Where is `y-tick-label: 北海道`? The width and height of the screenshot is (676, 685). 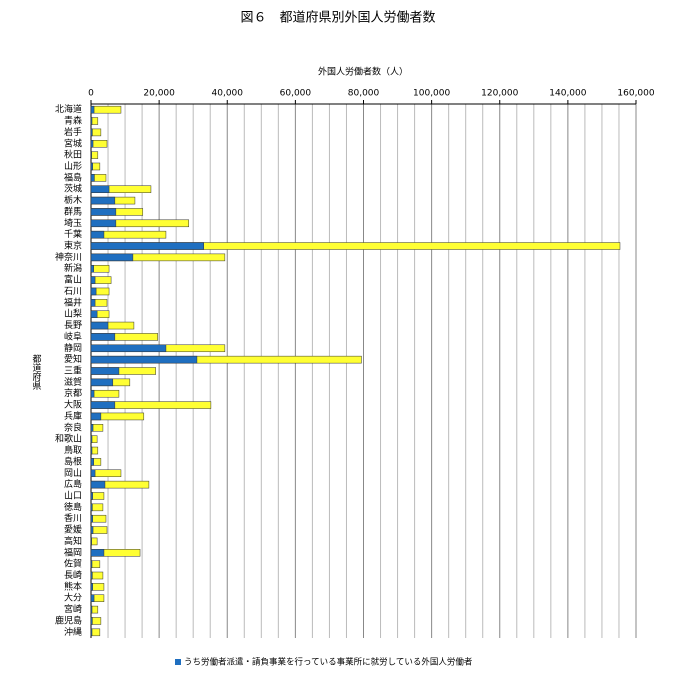
y-tick-label: 北海道 is located at coordinates (68, 109).